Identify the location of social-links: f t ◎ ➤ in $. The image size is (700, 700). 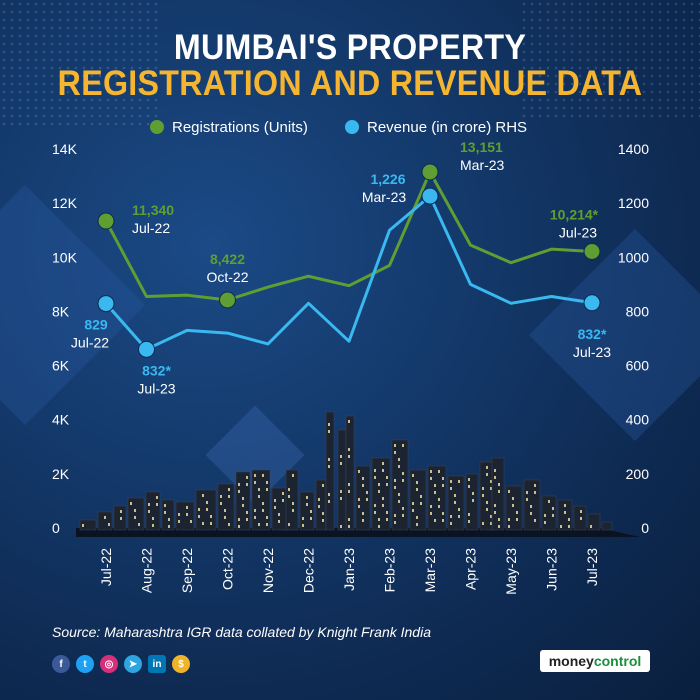
(121, 664).